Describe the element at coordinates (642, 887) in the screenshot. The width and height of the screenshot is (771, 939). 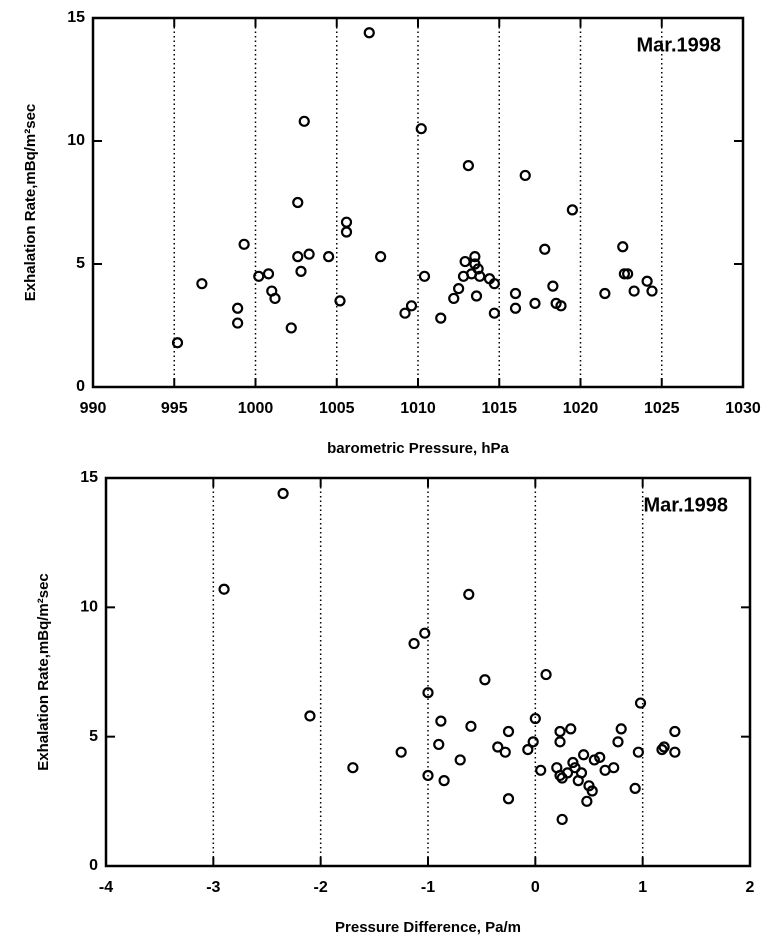
I see `x-tick-label: 1` at that location.